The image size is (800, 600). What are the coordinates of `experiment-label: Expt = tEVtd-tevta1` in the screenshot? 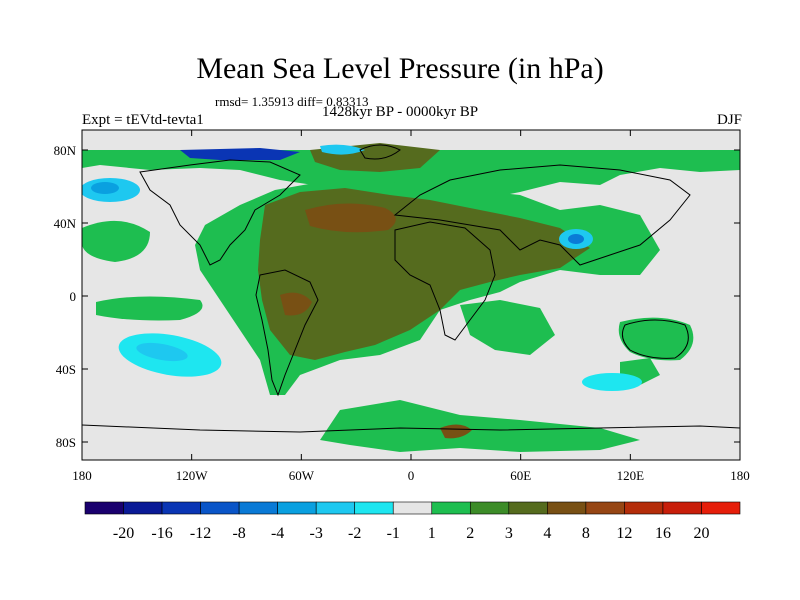 It's located at (143, 120).